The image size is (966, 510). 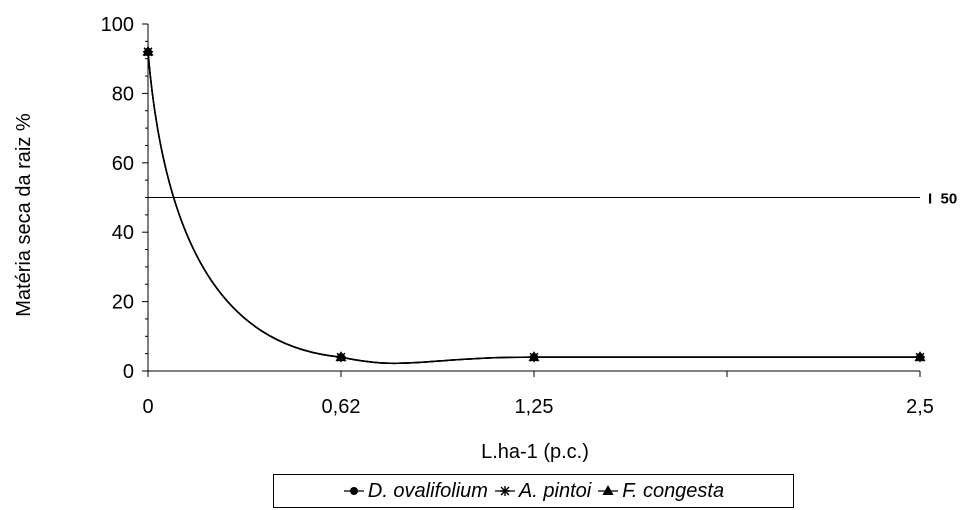 I want to click on reference-line-label: I 50, so click(x=942, y=199).